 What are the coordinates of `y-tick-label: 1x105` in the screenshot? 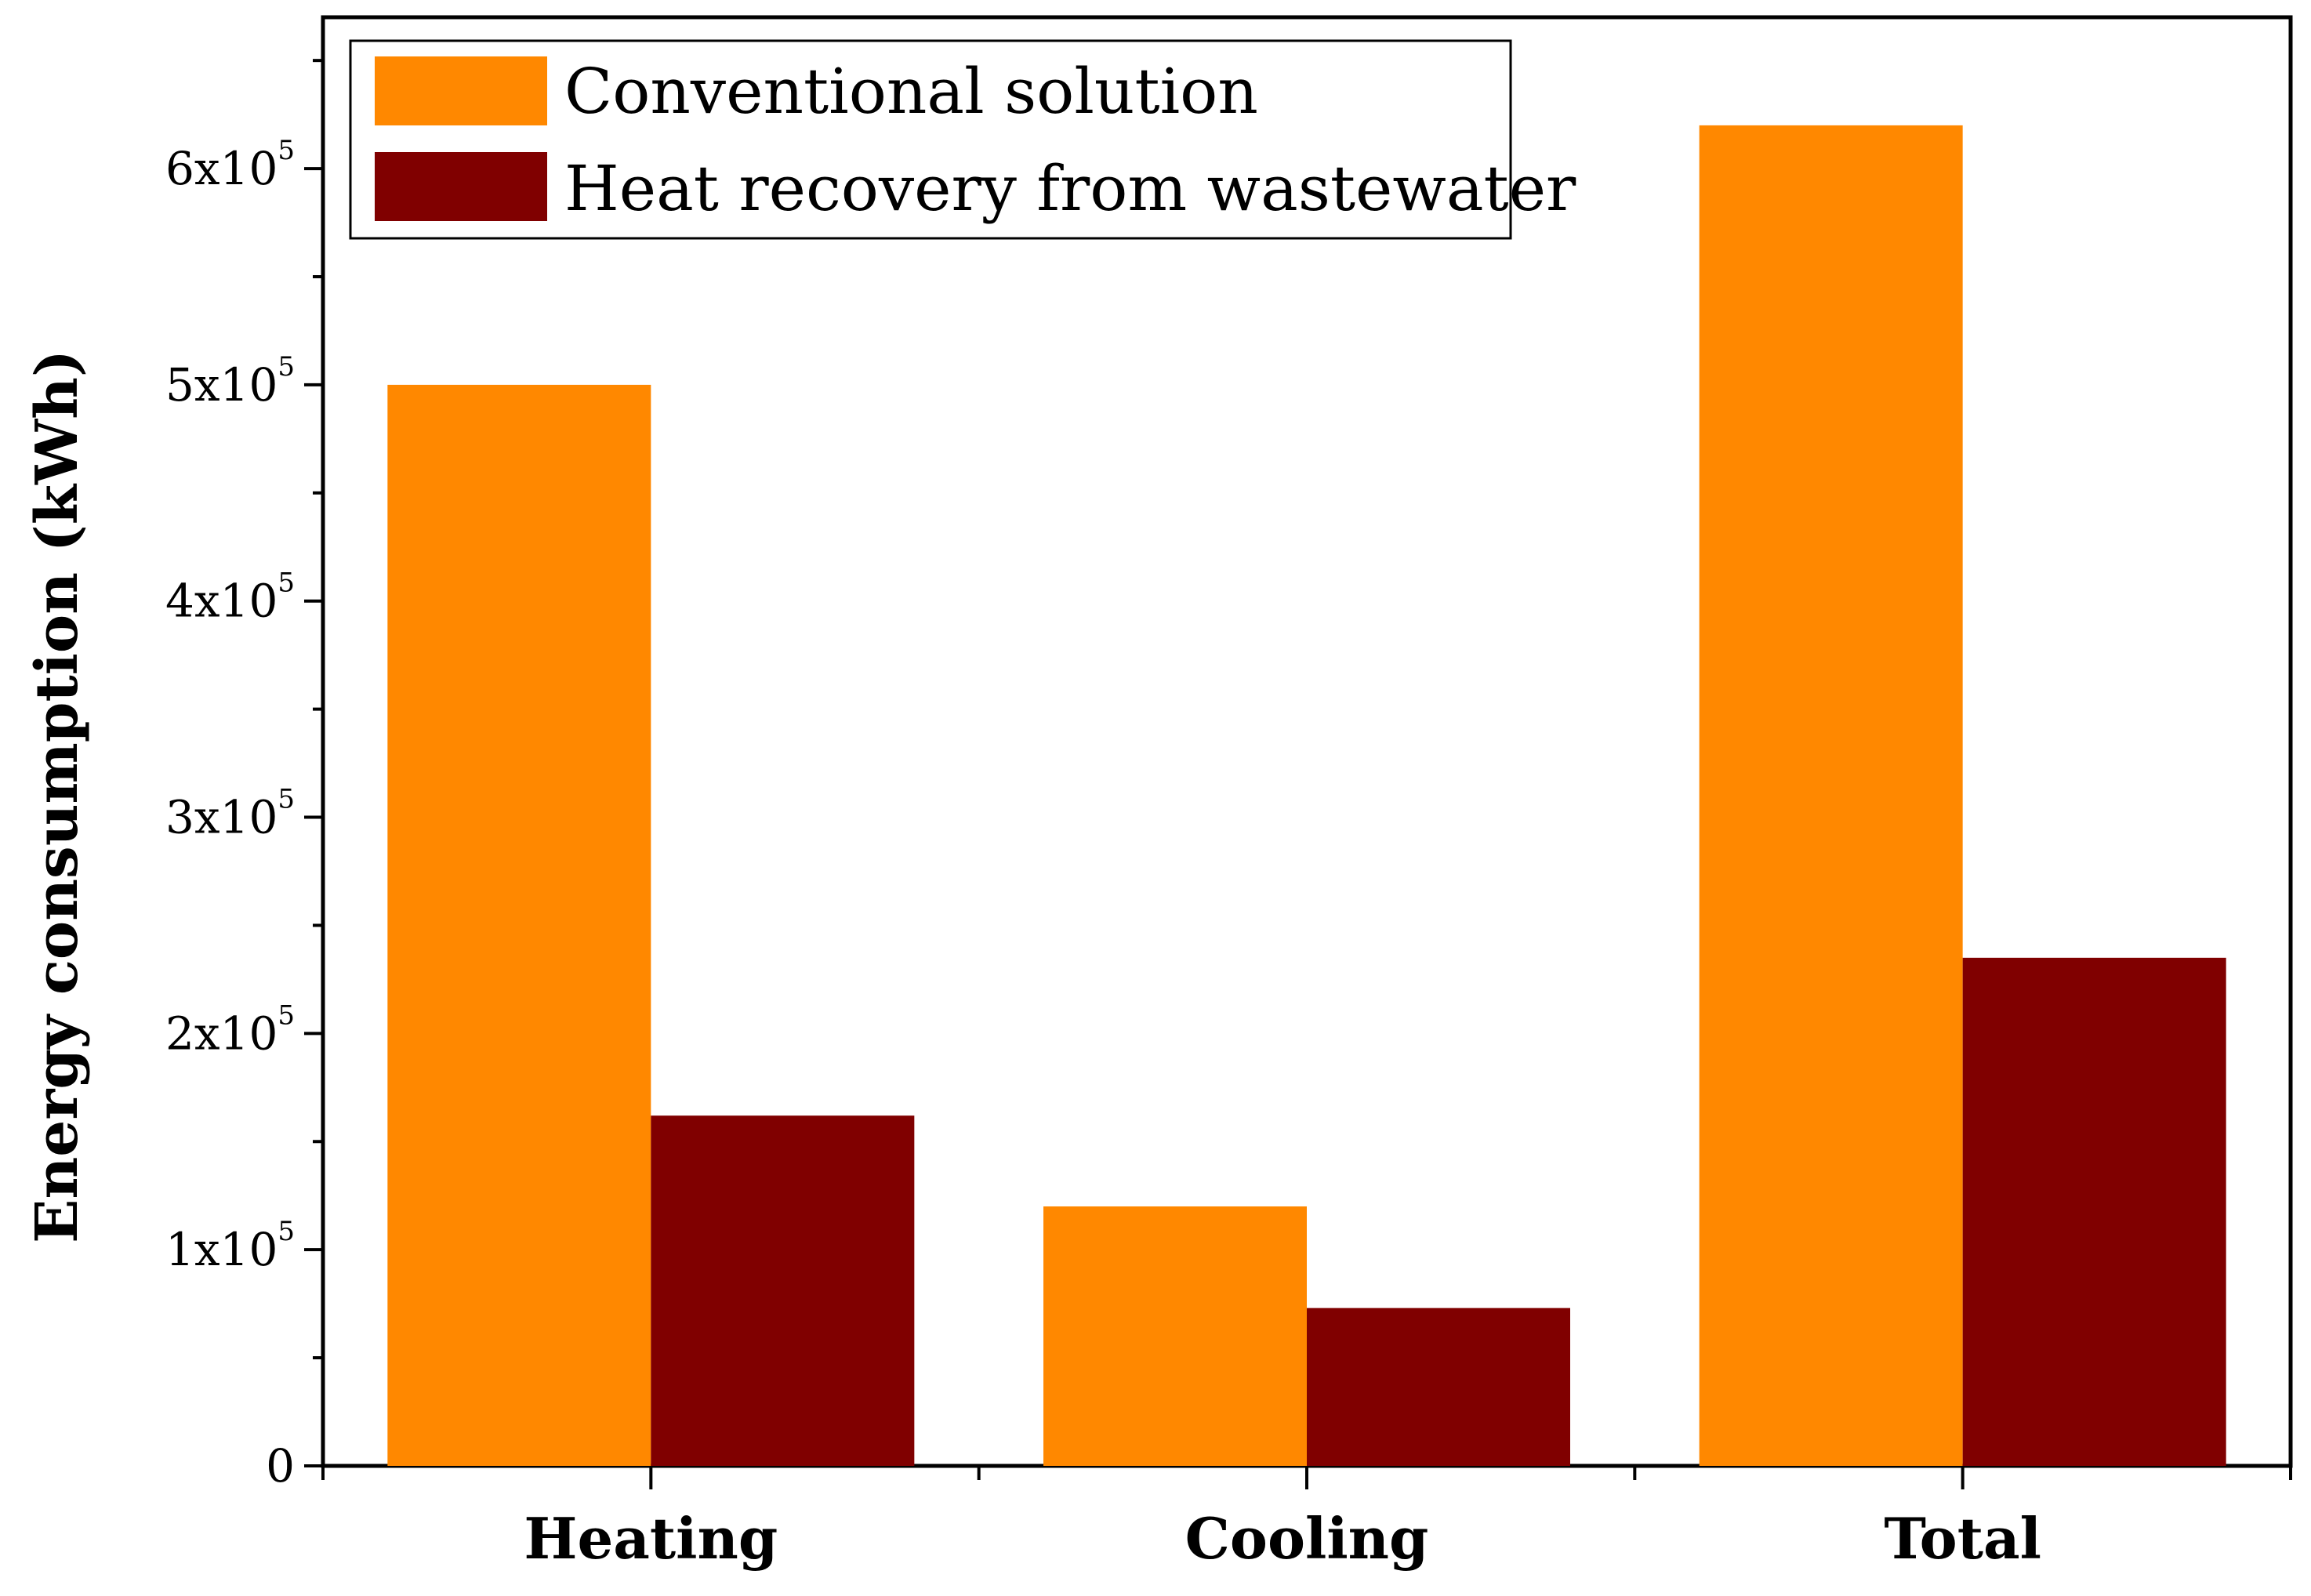 It's located at (230, 1246).